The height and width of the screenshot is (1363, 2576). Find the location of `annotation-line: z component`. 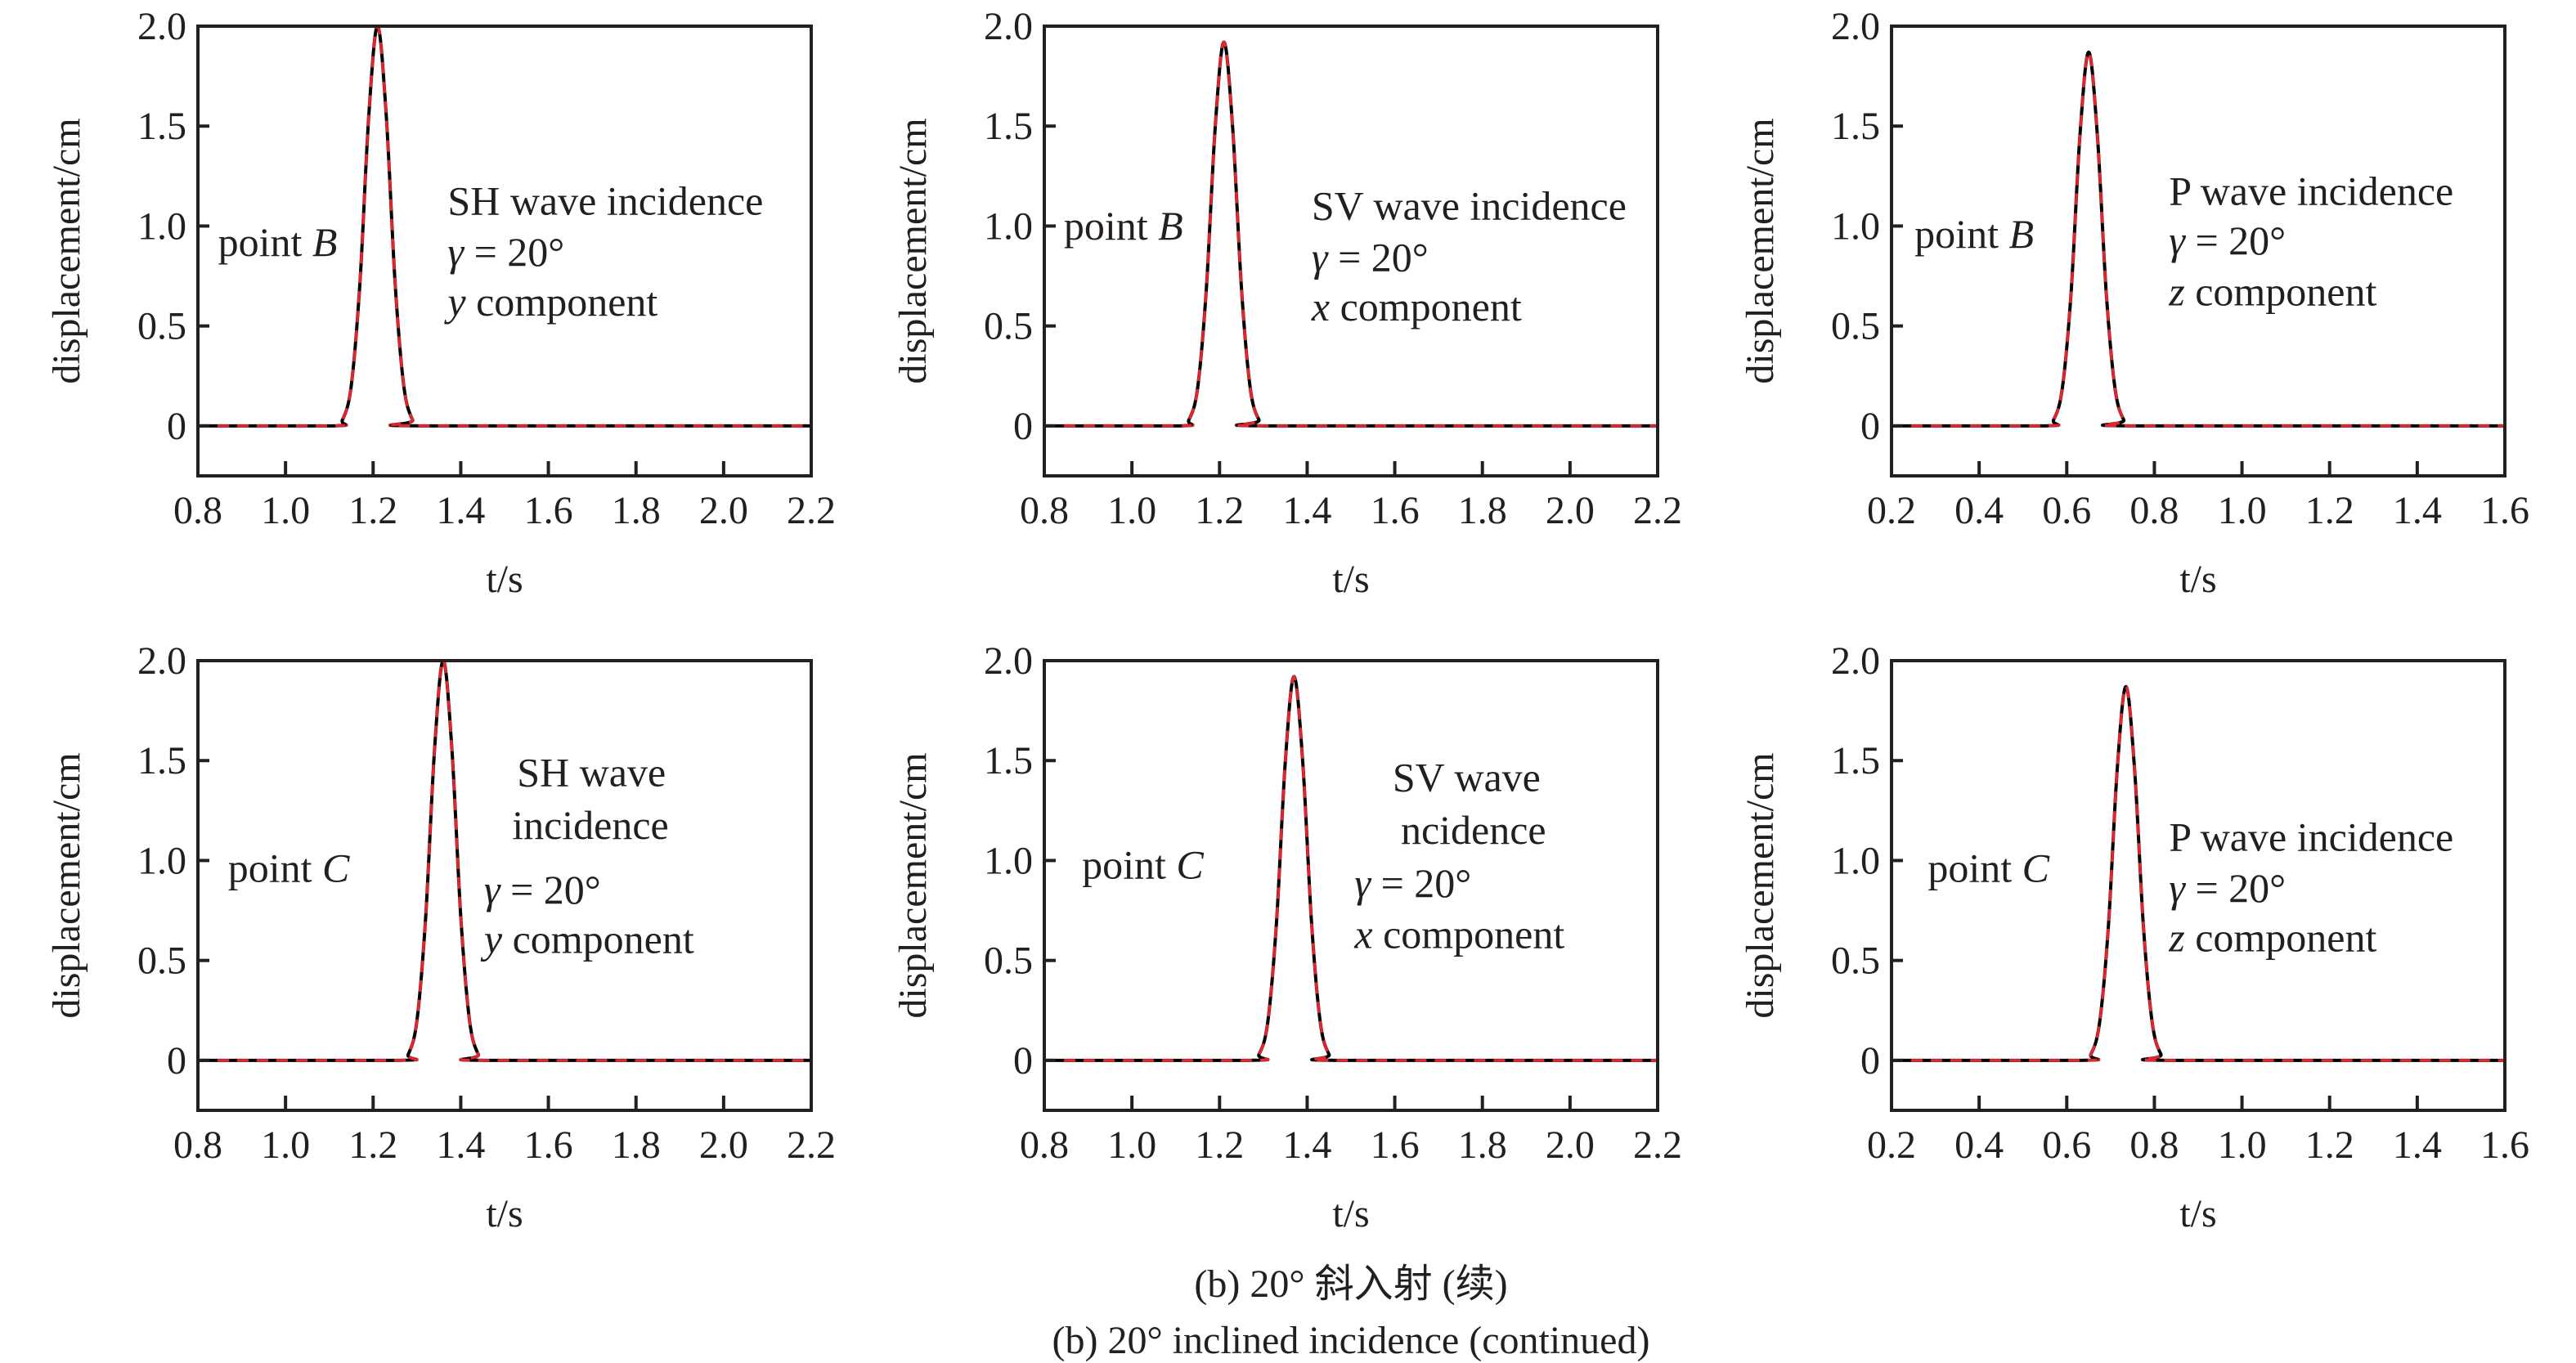

annotation-line: z component is located at coordinates (2272, 938).